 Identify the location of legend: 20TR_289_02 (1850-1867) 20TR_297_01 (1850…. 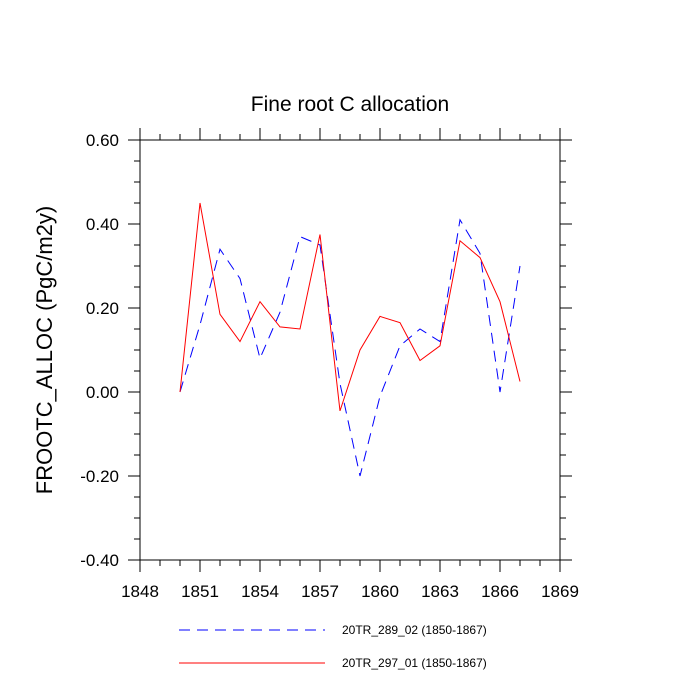
(333, 646).